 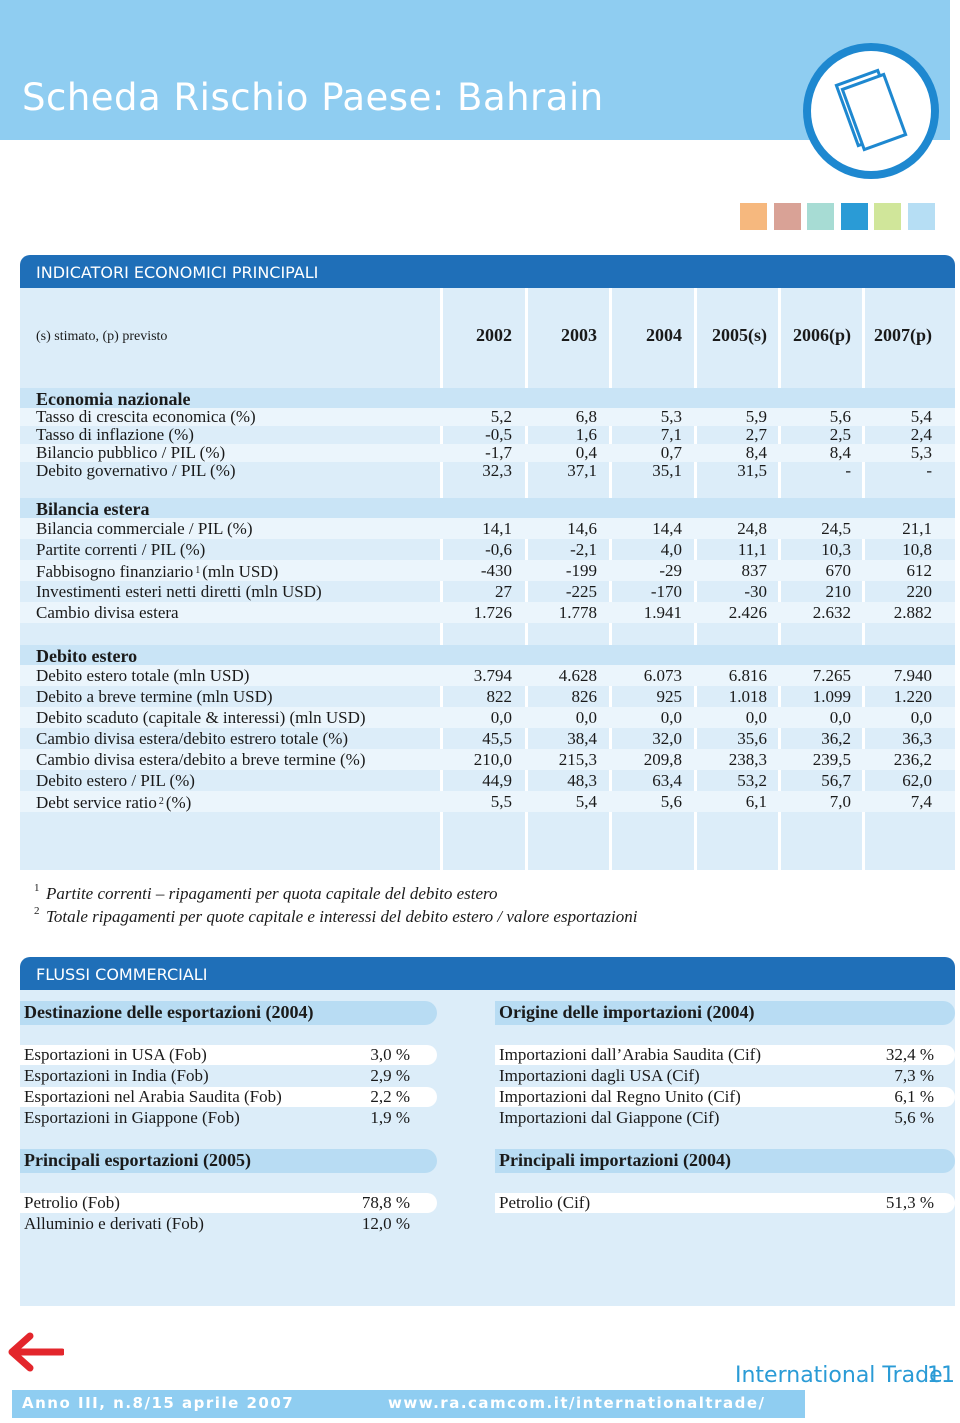 I want to click on cell: 5,2, so click(x=501, y=416).